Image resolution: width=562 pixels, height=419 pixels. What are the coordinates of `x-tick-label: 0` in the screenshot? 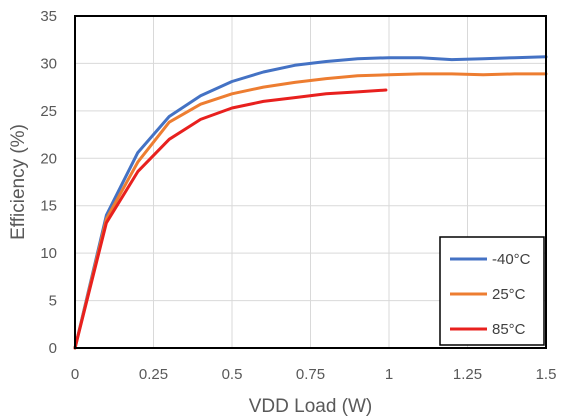 It's located at (75, 374).